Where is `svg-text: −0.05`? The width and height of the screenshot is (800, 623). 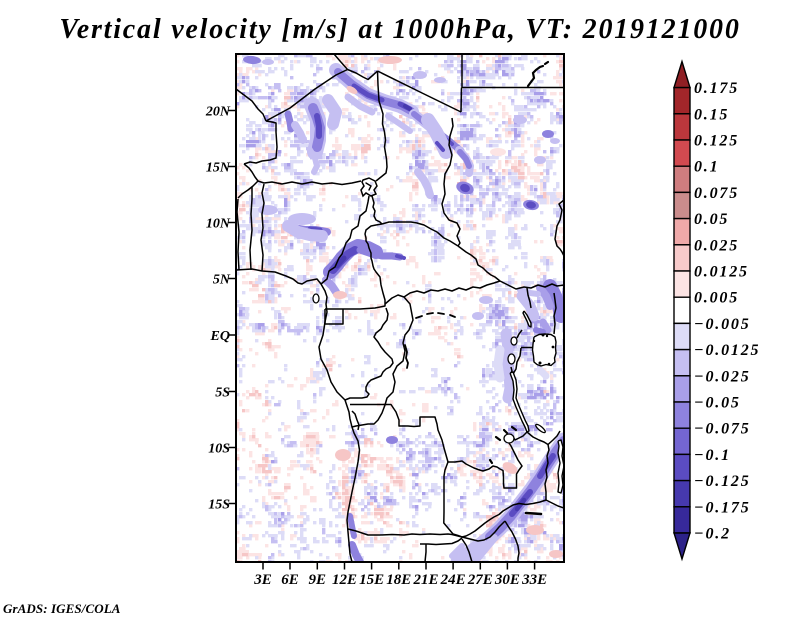 svg-text: −0.05 is located at coordinates (717, 403).